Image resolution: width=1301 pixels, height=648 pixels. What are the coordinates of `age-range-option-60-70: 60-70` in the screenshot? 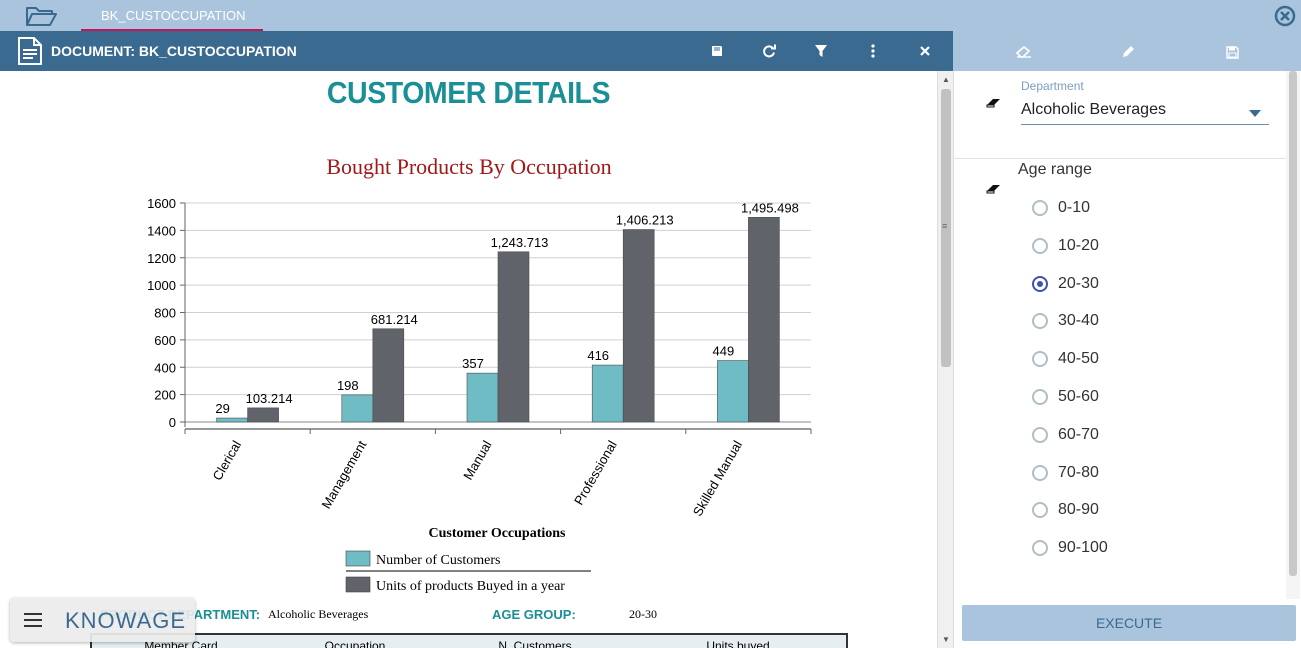 It's located at (1065, 435).